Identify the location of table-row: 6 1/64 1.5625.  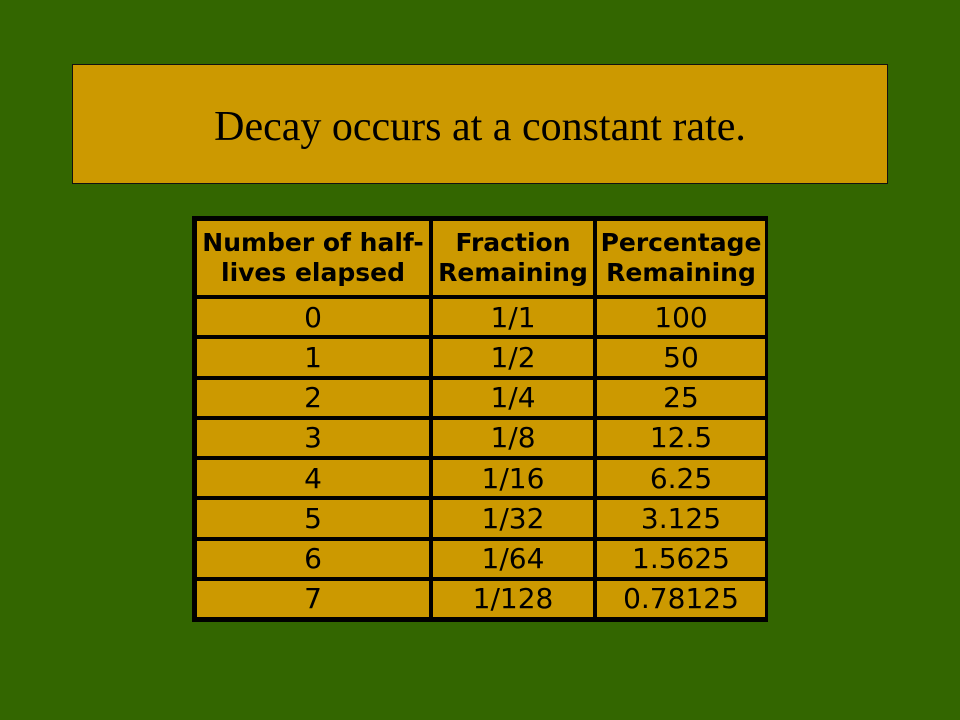
(481, 558).